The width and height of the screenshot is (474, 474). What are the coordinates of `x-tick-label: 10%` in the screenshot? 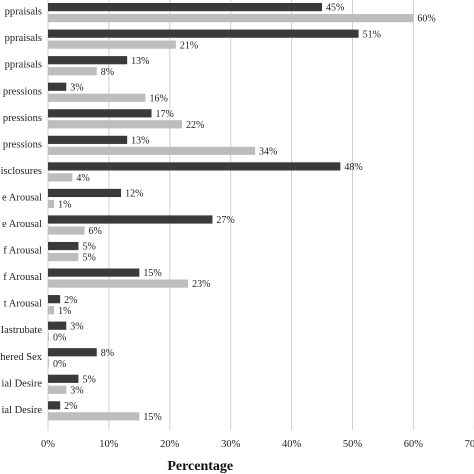 It's located at (109, 444).